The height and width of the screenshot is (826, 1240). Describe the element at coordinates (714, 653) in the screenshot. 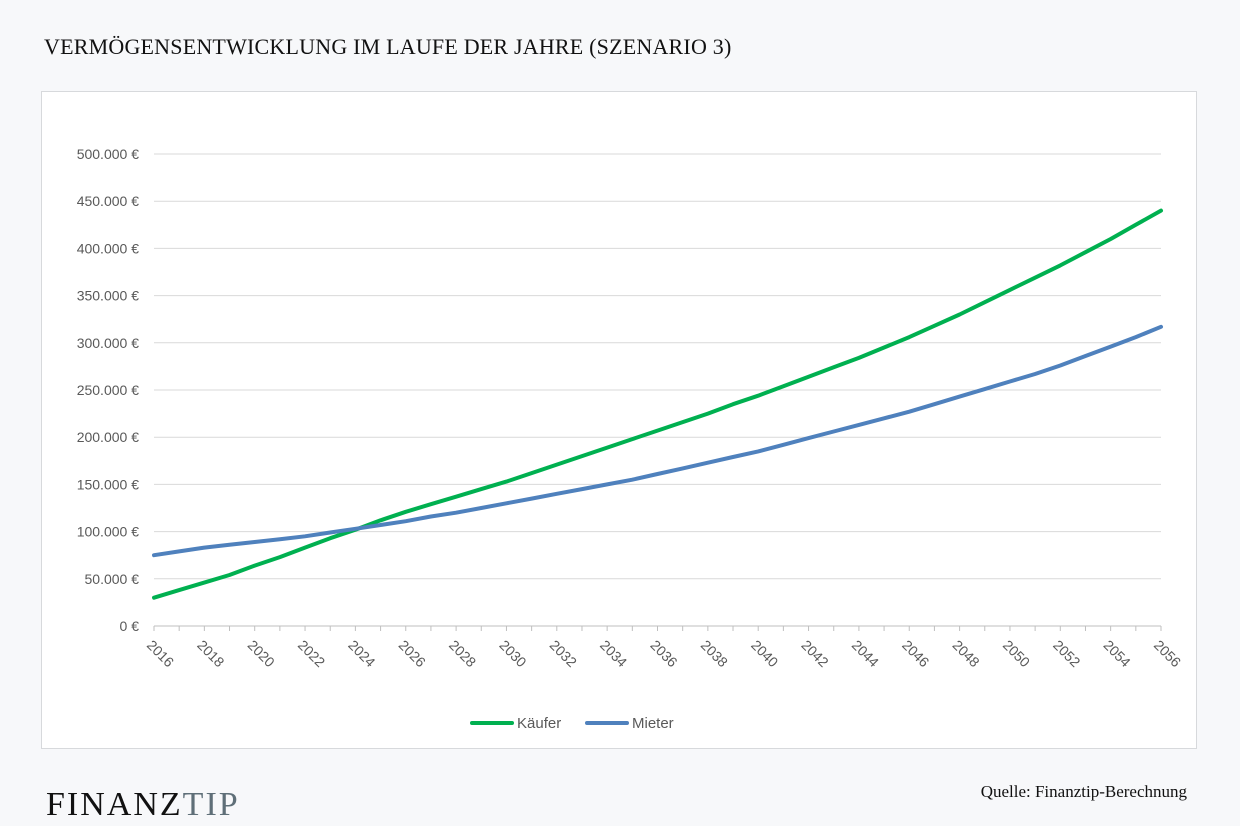

I see `x-tick-label: 2038` at that location.